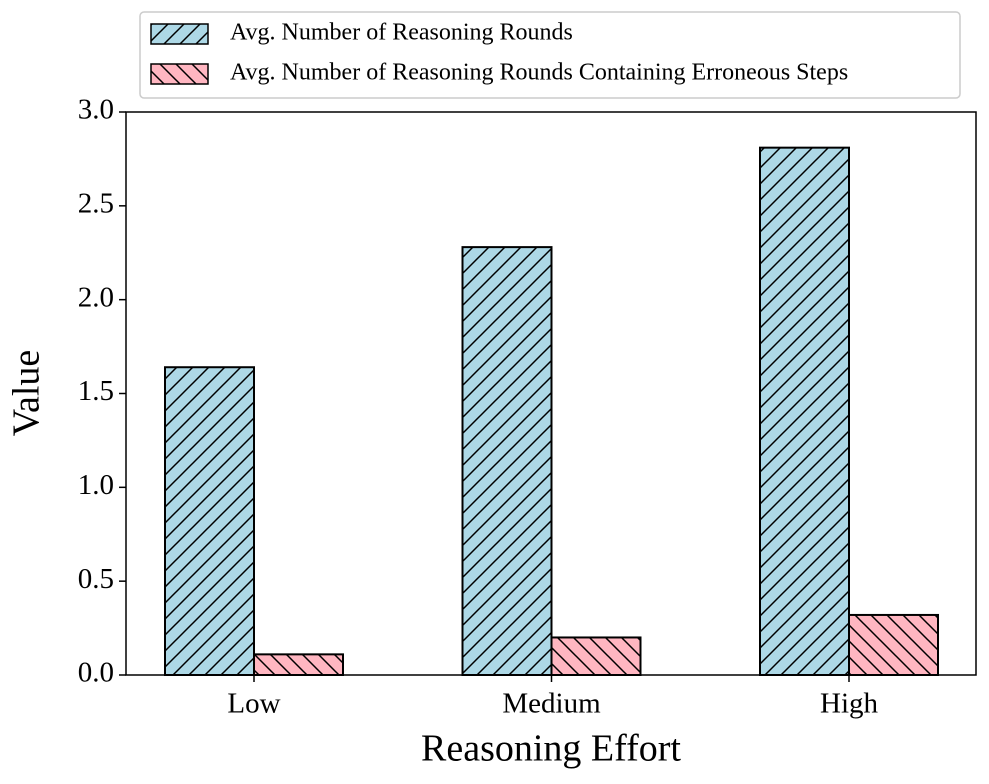  Describe the element at coordinates (96, 673) in the screenshot. I see `y-tick-label: 0.0` at that location.